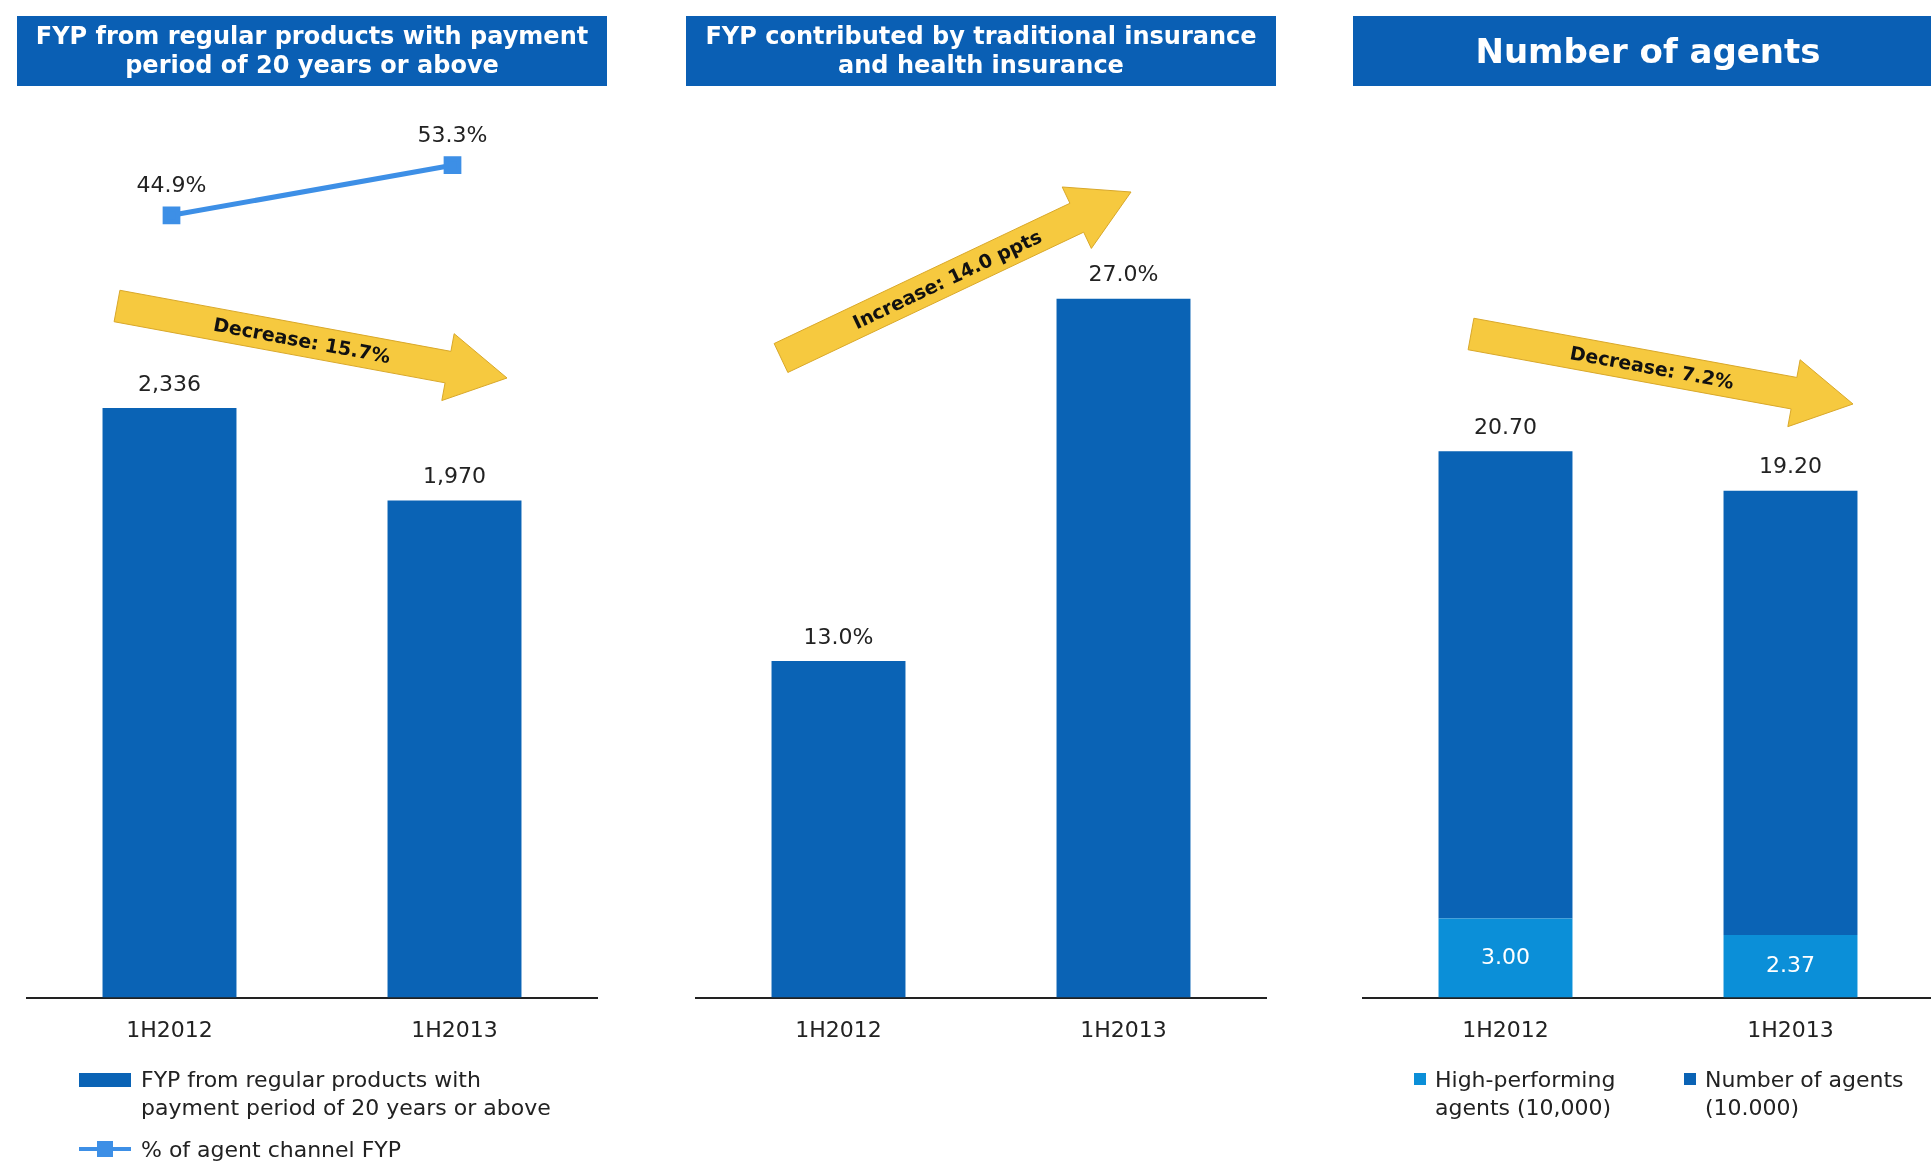  What do you see at coordinates (454, 476) in the screenshot?
I see `data-label: 1,970` at bounding box center [454, 476].